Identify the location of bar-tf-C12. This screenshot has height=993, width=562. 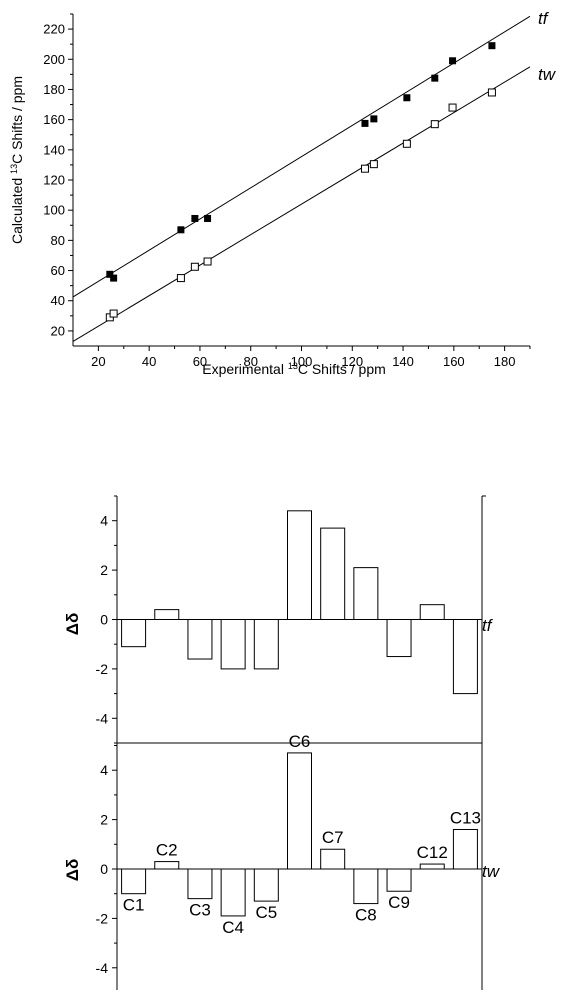
(432, 612).